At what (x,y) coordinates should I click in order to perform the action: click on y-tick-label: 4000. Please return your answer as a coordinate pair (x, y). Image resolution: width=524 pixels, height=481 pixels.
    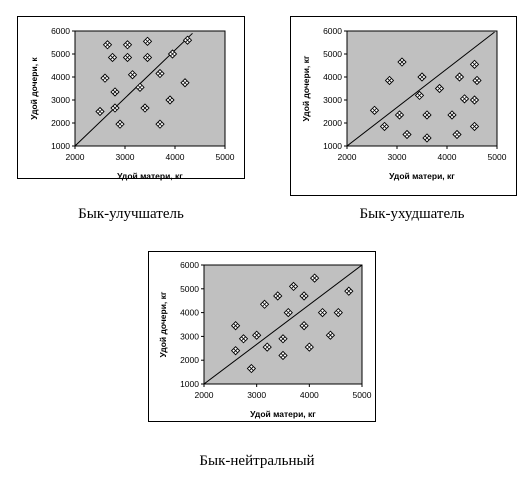
    Looking at the image, I should click on (189, 313).